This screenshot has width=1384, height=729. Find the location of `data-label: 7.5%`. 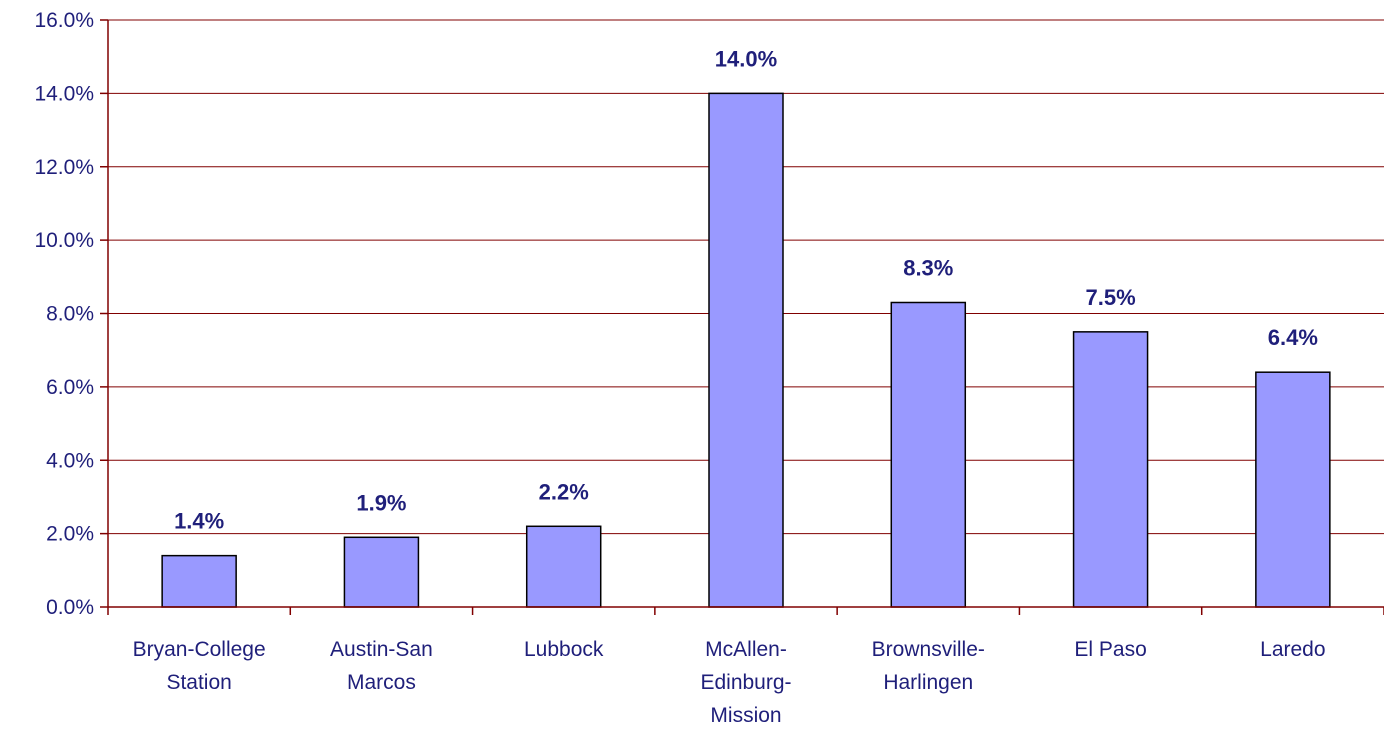

data-label: 7.5% is located at coordinates (1110, 297).